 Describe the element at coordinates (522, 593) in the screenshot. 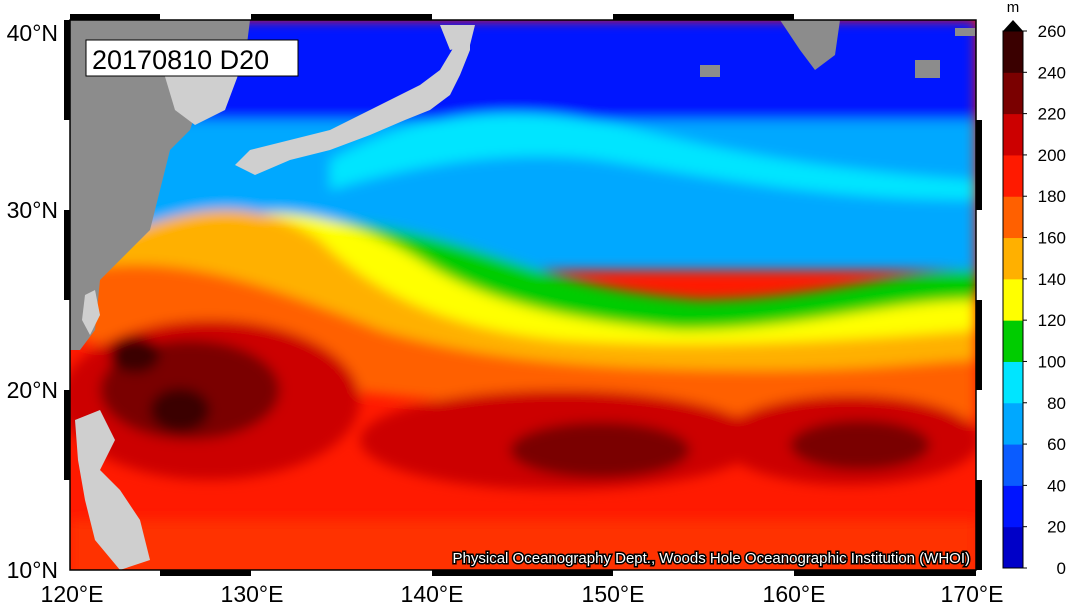

I see `lon-axis-labels: 120°E 130°E 140°E 150°E 160°E 170°E` at that location.